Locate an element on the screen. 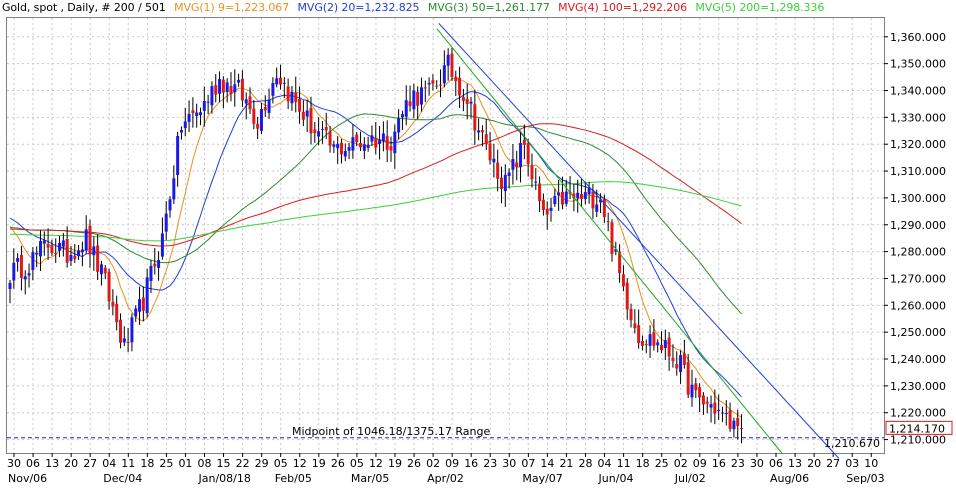 Image resolution: width=956 pixels, height=495 pixels. month-label: Sep/03 is located at coordinates (865, 478).